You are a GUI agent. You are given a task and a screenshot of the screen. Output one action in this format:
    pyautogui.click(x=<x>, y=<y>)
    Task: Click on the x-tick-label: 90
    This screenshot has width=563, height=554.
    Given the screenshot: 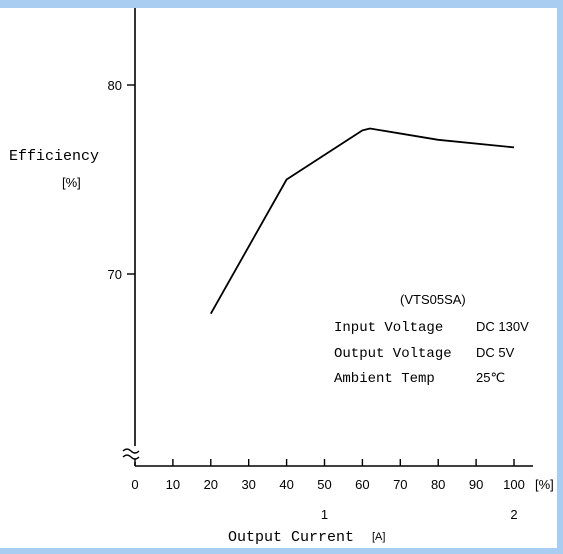 What is the action you would take?
    pyautogui.click(x=476, y=484)
    